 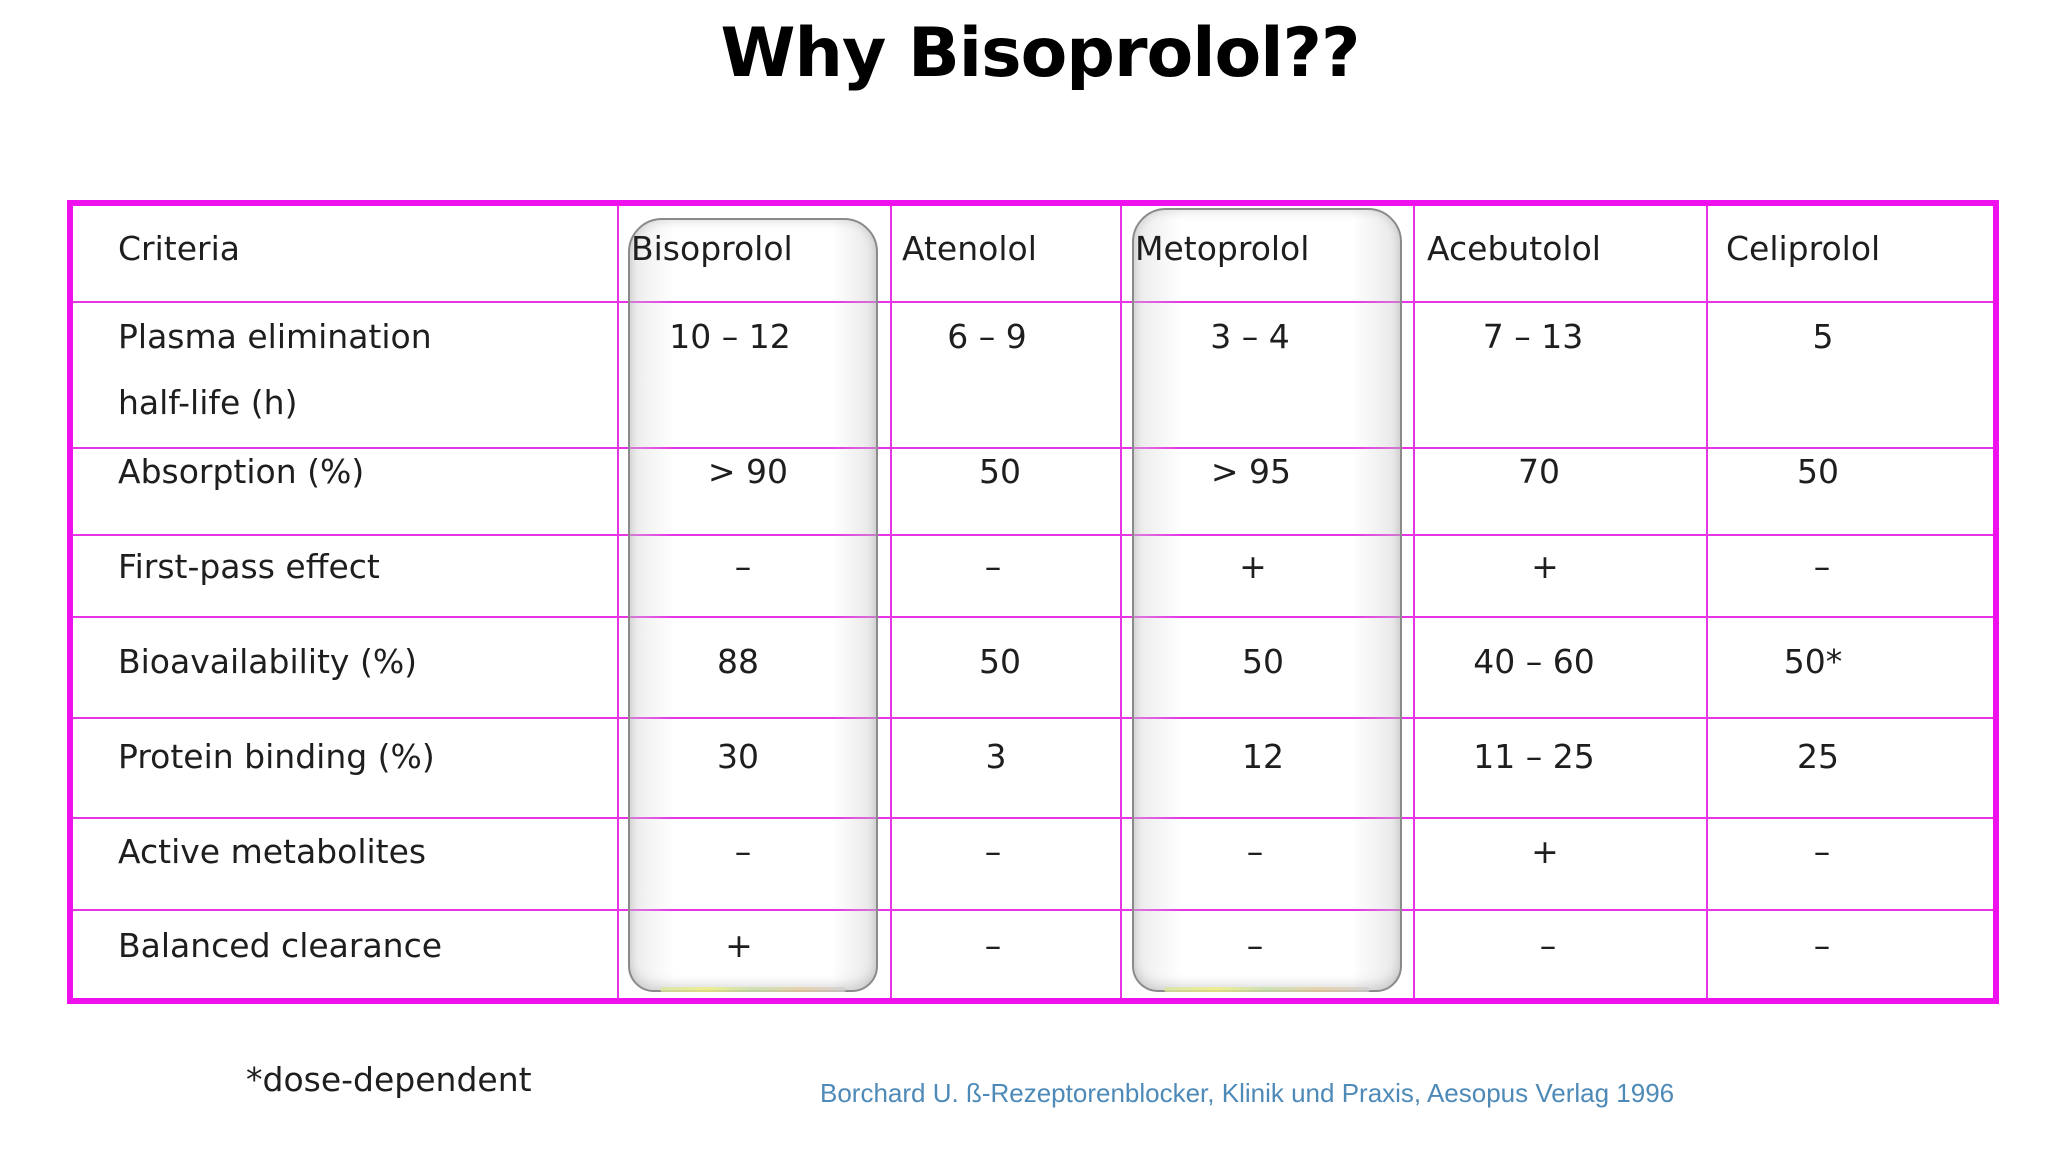 I want to click on cell-atenolol: 3, so click(x=996, y=756).